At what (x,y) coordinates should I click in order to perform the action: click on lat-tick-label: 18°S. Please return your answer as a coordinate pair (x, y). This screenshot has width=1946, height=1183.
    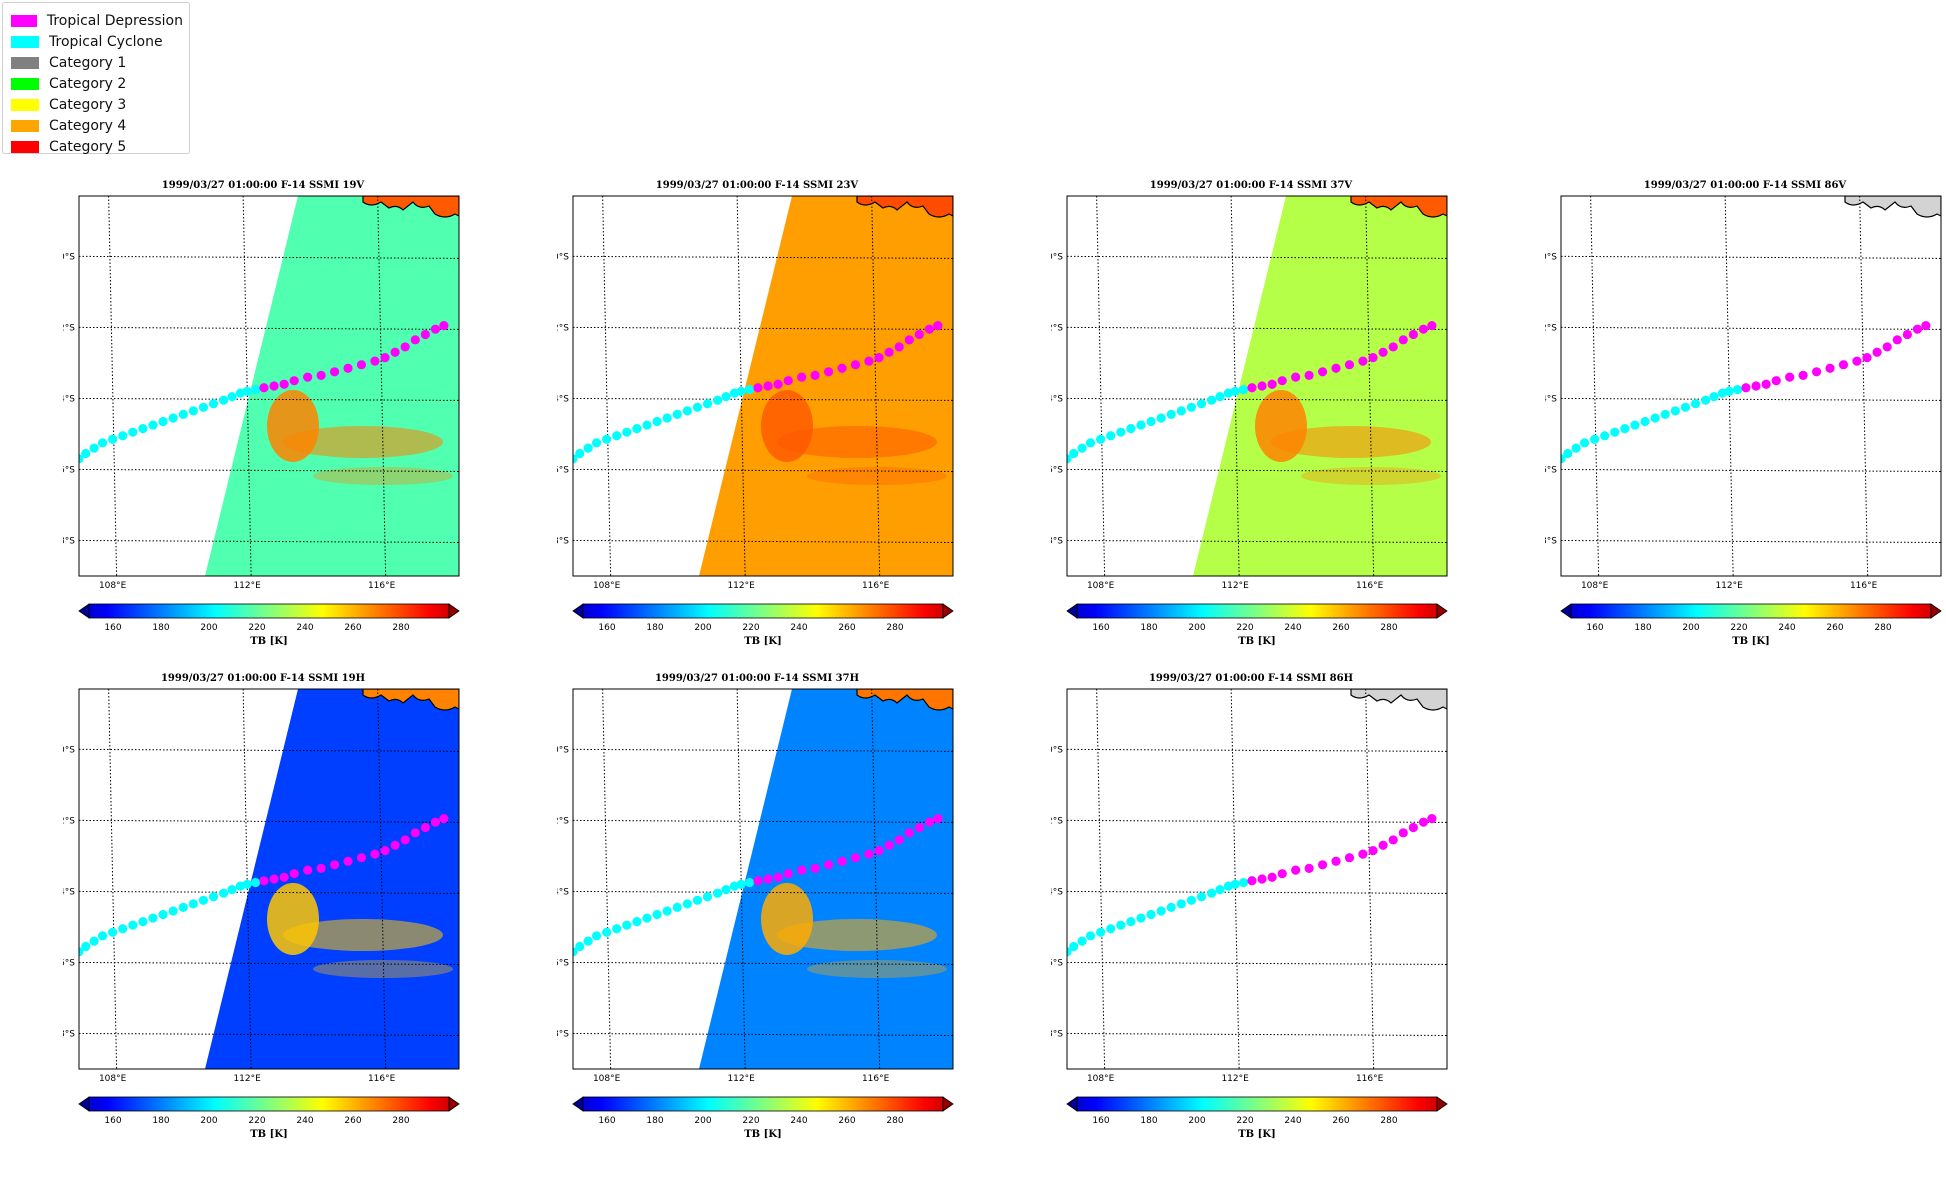
    Looking at the image, I should click on (69, 541).